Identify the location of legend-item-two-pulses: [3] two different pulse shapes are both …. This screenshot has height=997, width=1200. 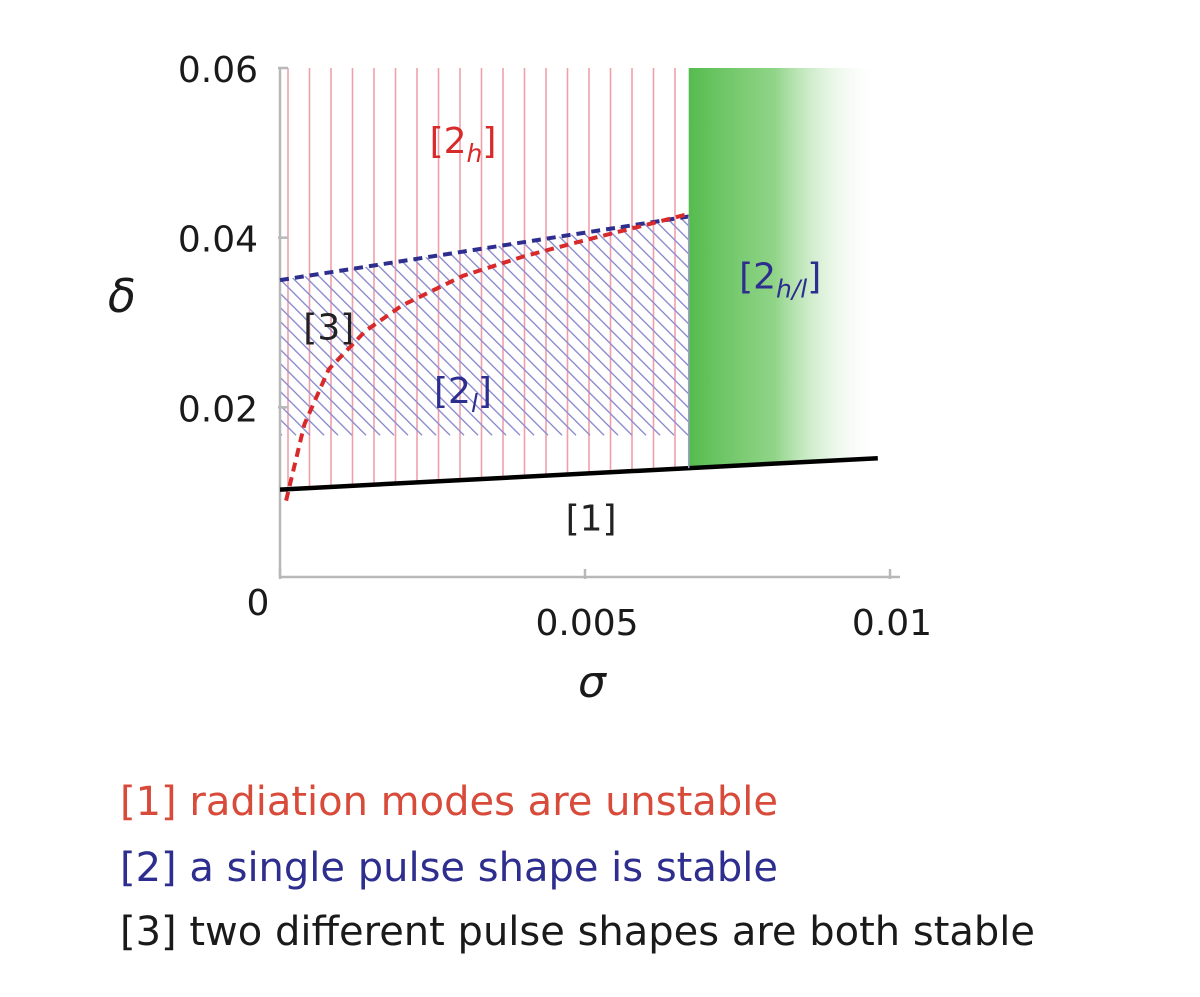
(577, 932).